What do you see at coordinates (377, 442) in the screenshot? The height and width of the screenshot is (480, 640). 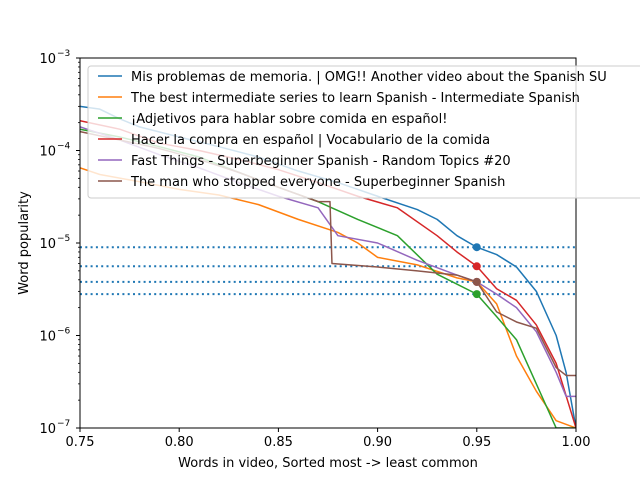 I see `x-tick-label-3: 0.90` at bounding box center [377, 442].